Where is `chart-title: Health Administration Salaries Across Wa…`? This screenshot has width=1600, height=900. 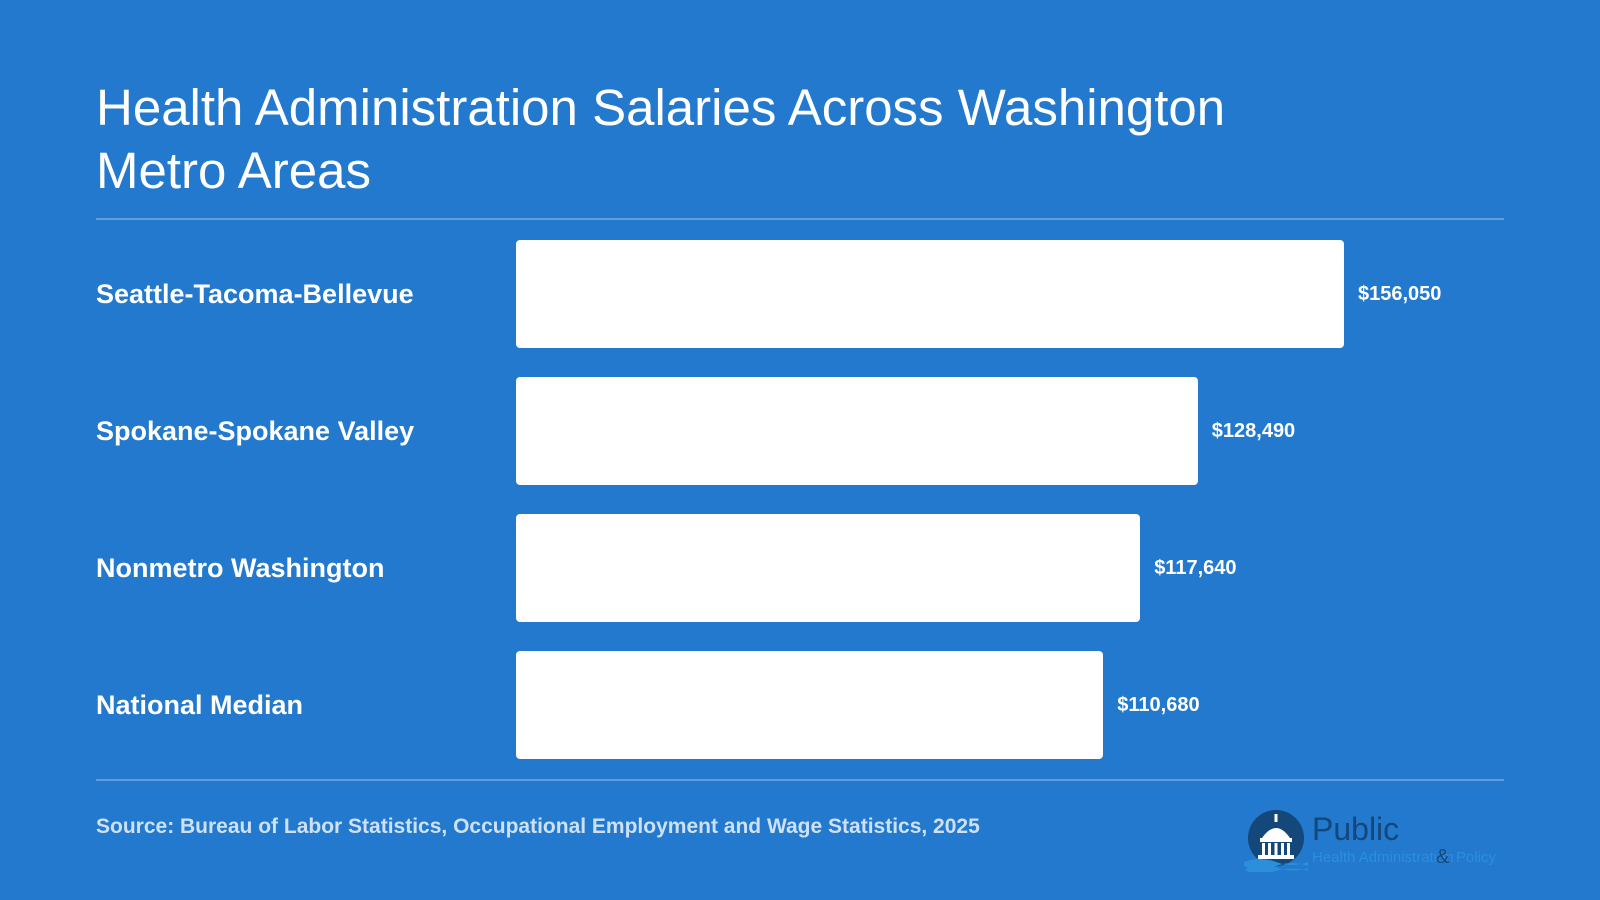 chart-title: Health Administration Salaries Across Wa… is located at coordinates (661, 139).